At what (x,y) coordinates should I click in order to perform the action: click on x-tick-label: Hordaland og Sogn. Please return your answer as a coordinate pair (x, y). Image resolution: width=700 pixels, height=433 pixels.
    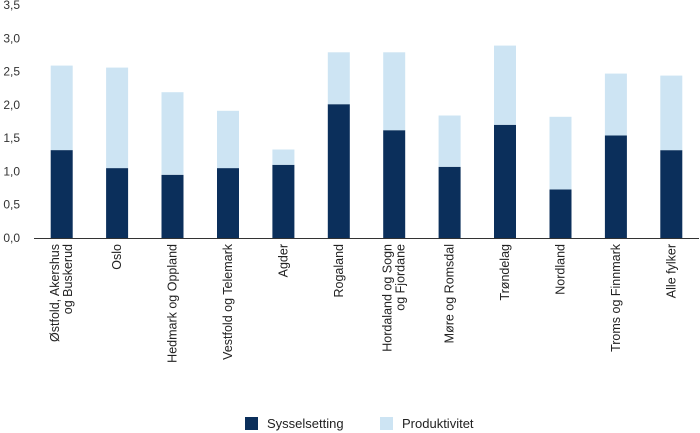
    Looking at the image, I should click on (388, 298).